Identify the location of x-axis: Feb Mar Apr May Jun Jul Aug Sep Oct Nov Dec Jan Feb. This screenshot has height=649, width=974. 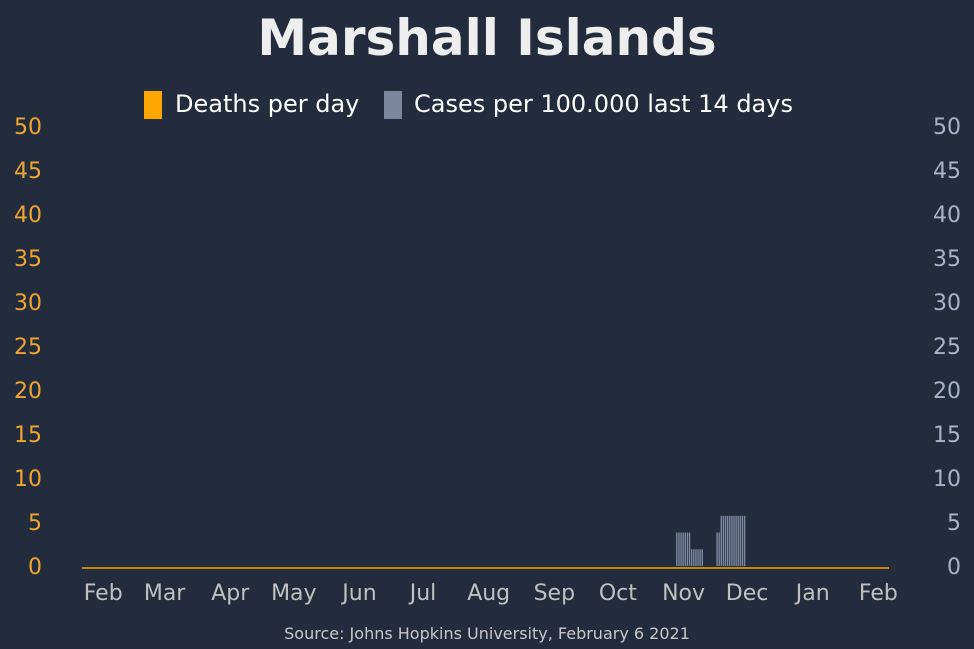
(491, 593).